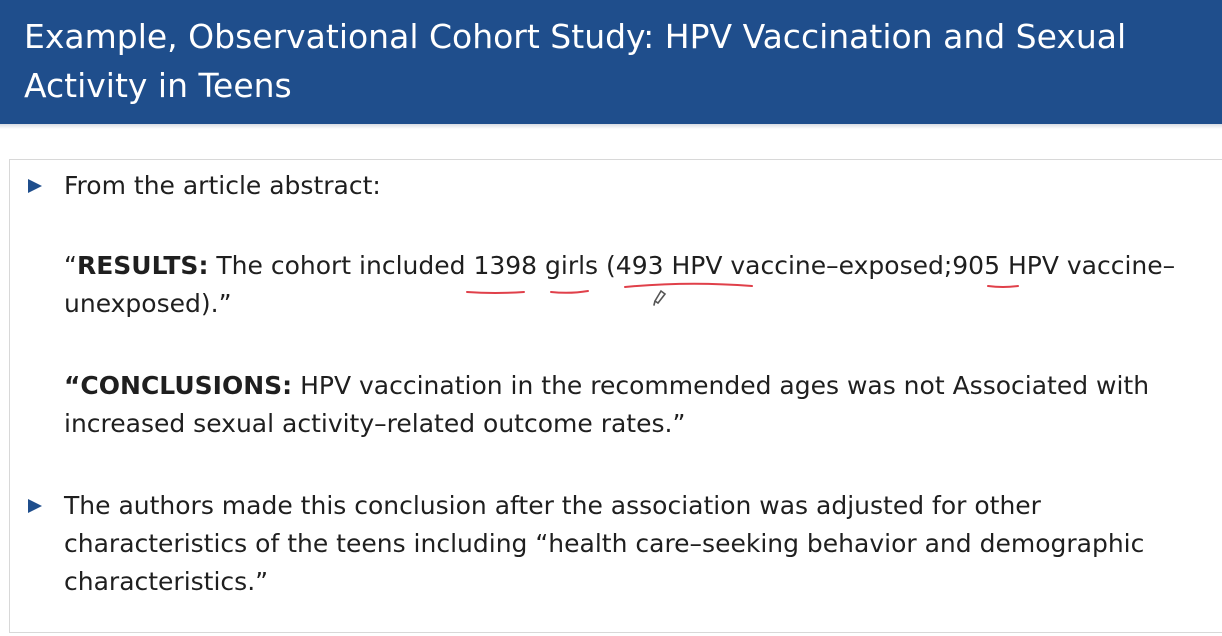 Image resolution: width=1222 pixels, height=636 pixels. I want to click on results-exposed-count: 493 HPV vaccine, so click(721, 265).